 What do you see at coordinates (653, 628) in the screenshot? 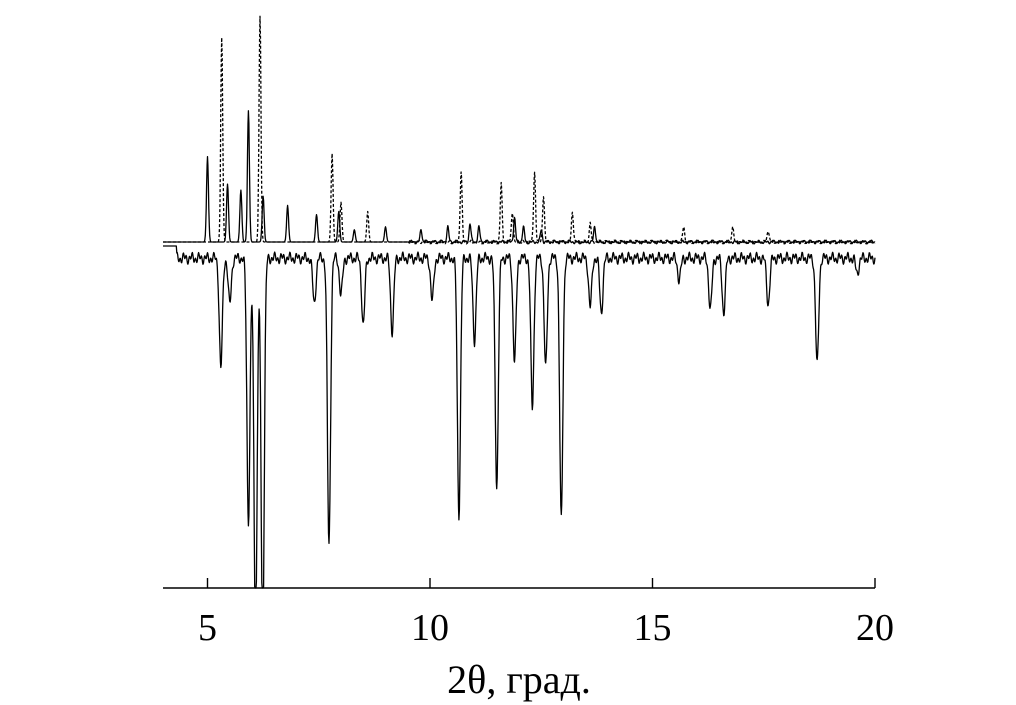
I see `x-tick-label: 15` at bounding box center [653, 628].